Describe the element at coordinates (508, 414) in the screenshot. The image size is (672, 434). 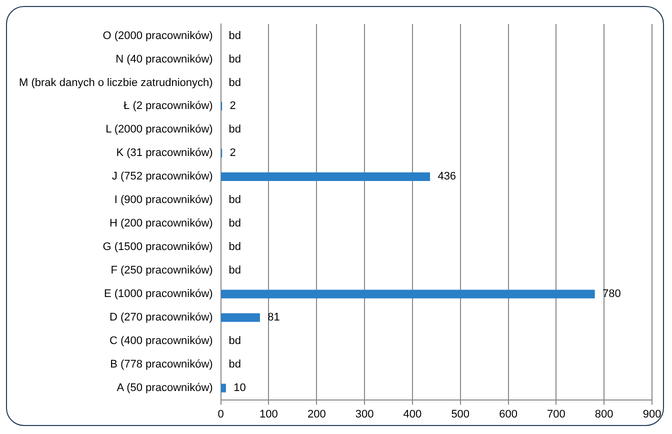
I see `x-tick-label: 600` at that location.